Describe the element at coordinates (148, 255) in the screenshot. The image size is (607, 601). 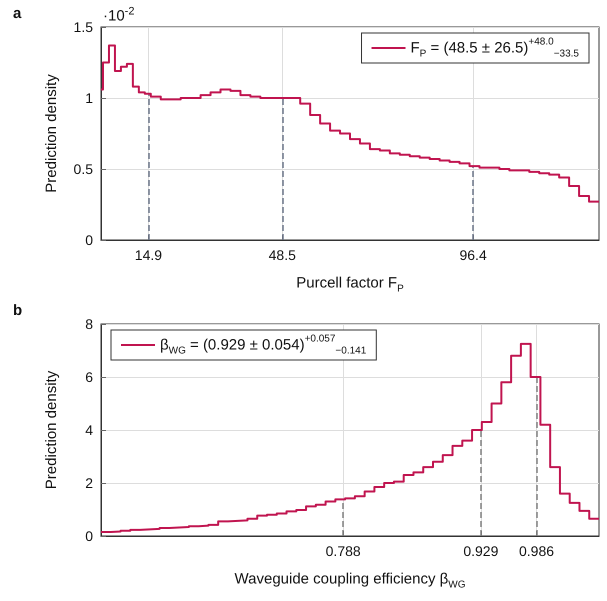
I see `x-tick-label: 14.9` at that location.